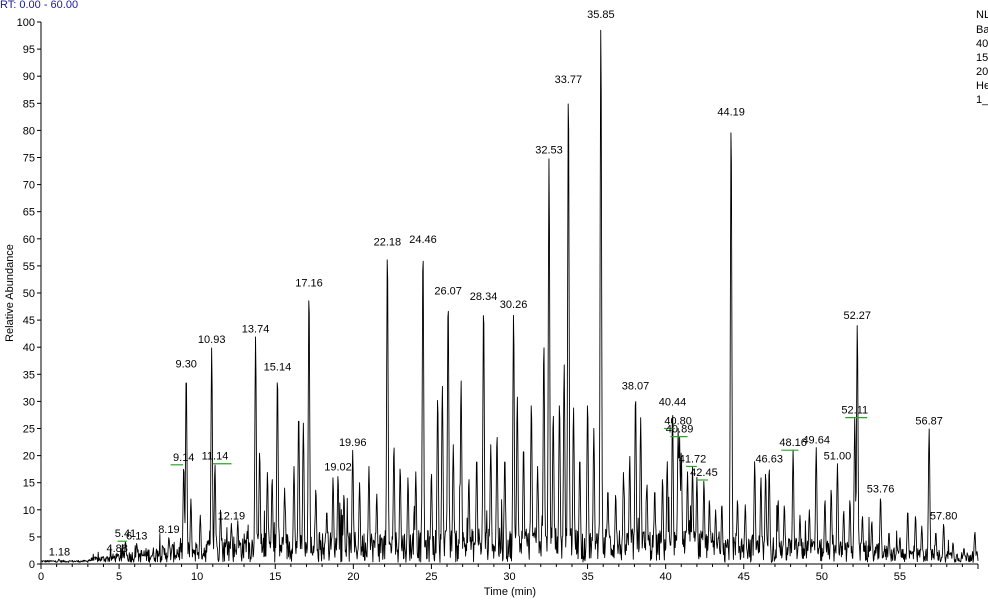  I want to click on y-tick-label: 35, so click(29, 375).